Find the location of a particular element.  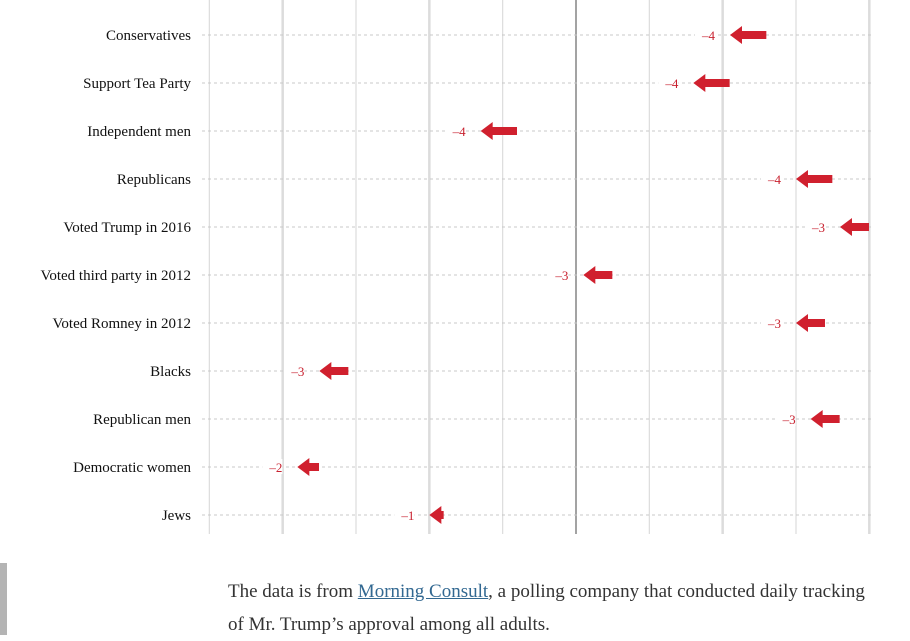

row-label: Republicans is located at coordinates (154, 180).